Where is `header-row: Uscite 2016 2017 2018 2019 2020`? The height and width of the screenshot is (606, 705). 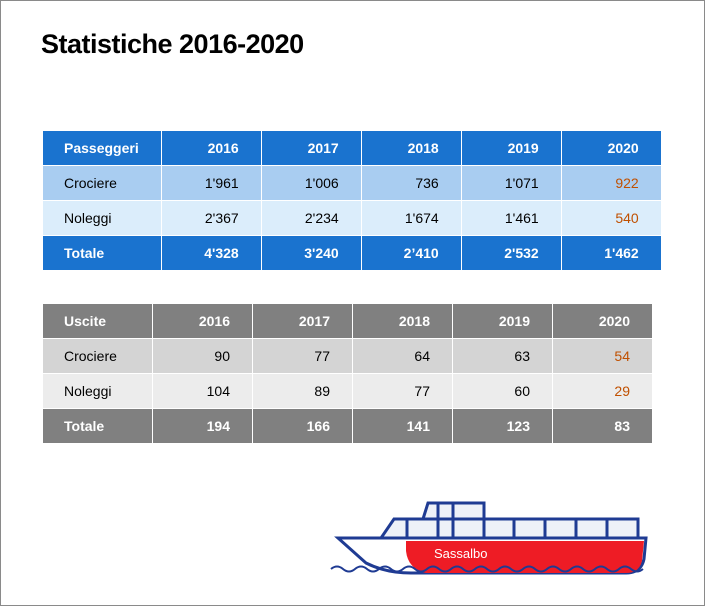 header-row: Uscite 2016 2017 2018 2019 2020 is located at coordinates (347, 321).